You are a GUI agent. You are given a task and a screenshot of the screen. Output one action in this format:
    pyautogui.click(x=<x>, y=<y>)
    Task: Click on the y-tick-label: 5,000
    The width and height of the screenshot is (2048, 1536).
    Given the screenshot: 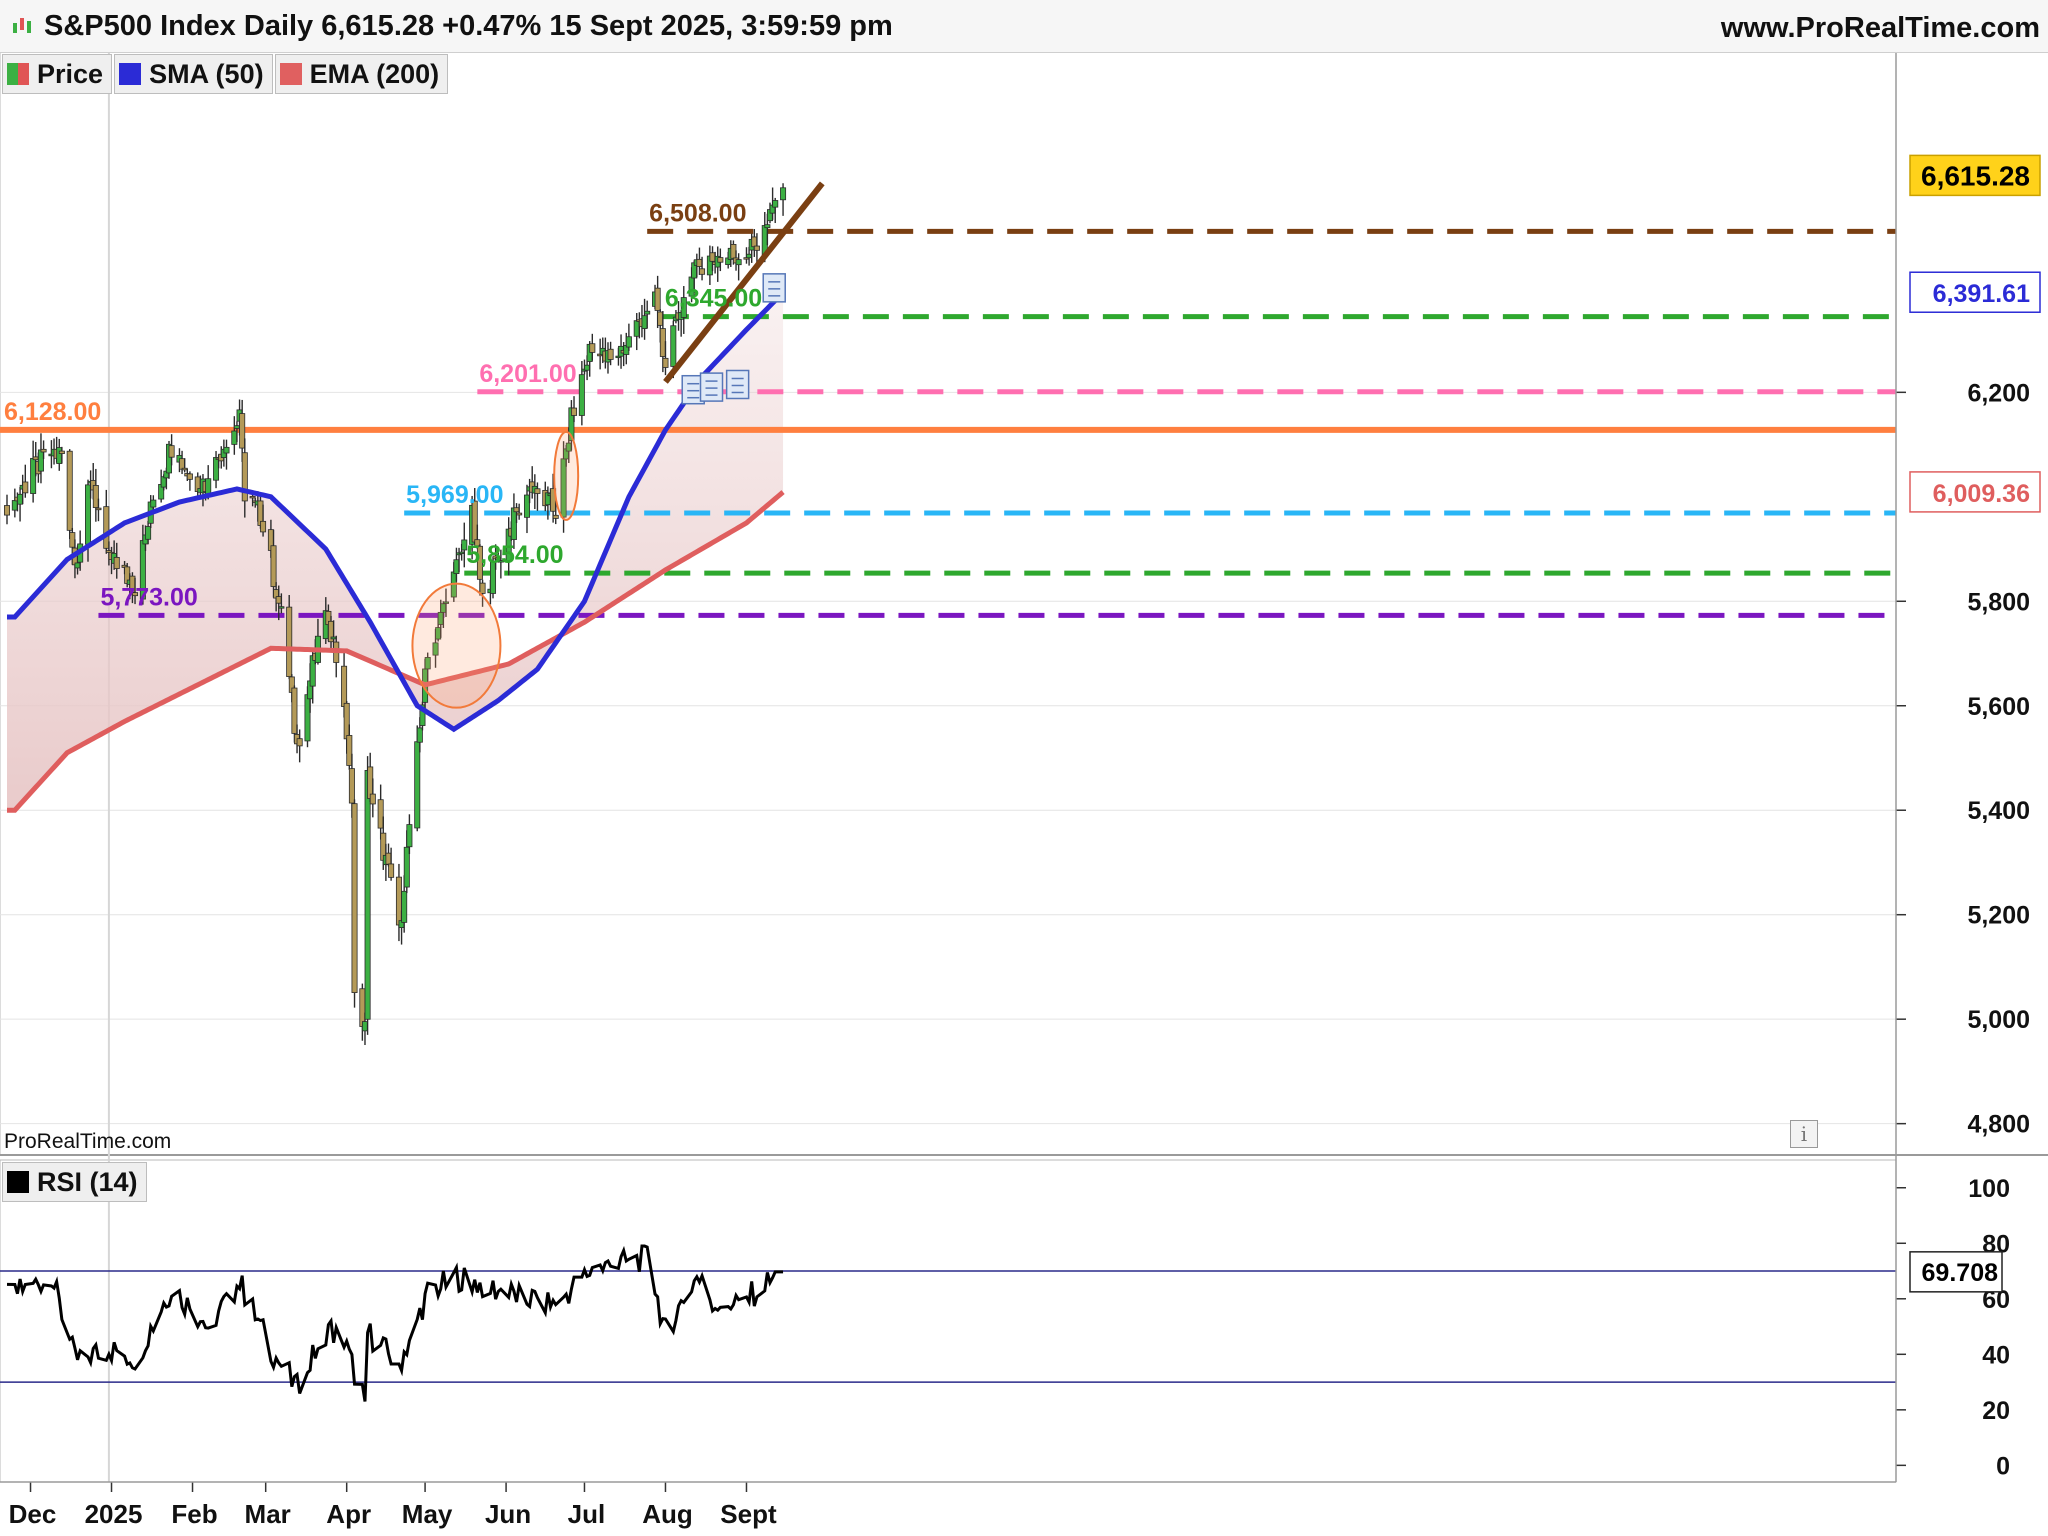 What is the action you would take?
    pyautogui.click(x=1998, y=1020)
    